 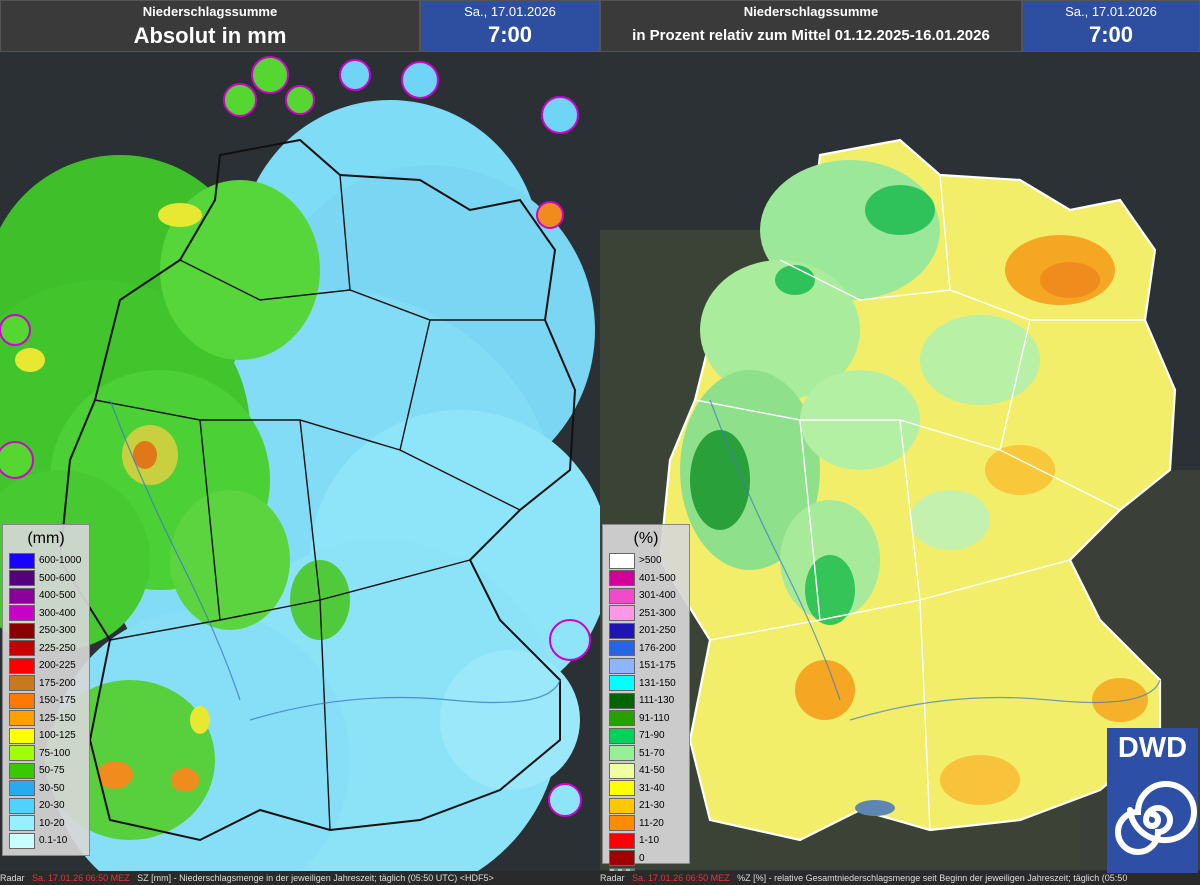 I want to click on left-legend-label: 30-50, so click(x=52, y=788).